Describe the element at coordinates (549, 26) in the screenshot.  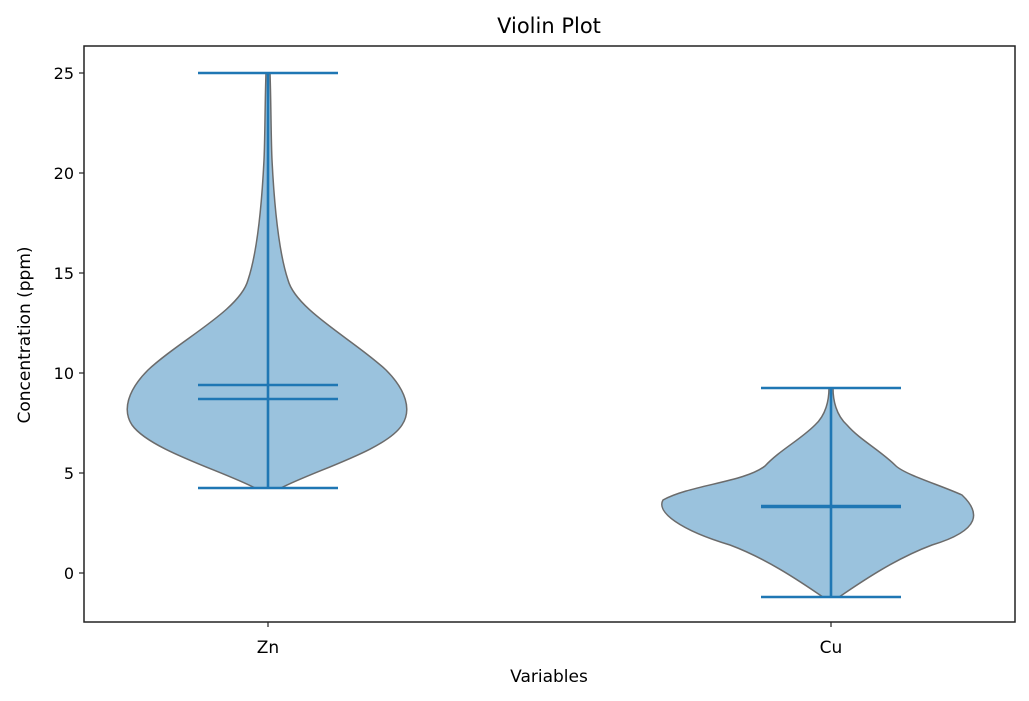
I see `chart-title: Violin Plot` at that location.